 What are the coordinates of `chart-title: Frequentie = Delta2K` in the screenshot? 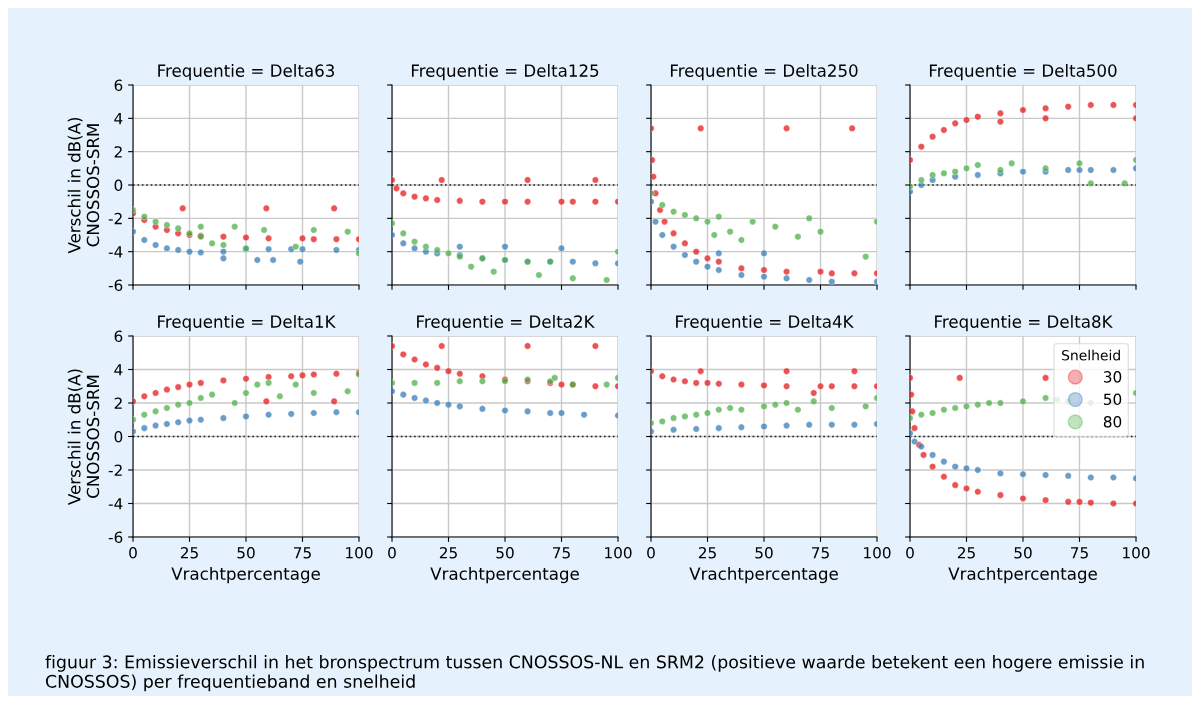 It's located at (506, 323).